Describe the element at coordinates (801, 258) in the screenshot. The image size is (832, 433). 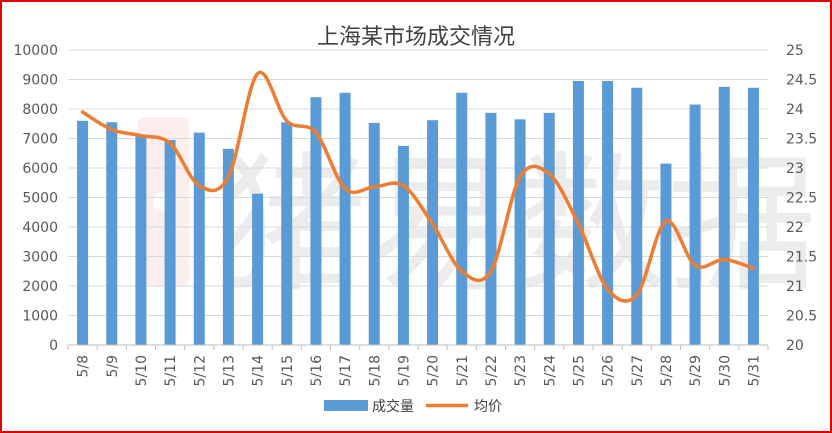
I see `y-right-tick-label: 21.5` at that location.